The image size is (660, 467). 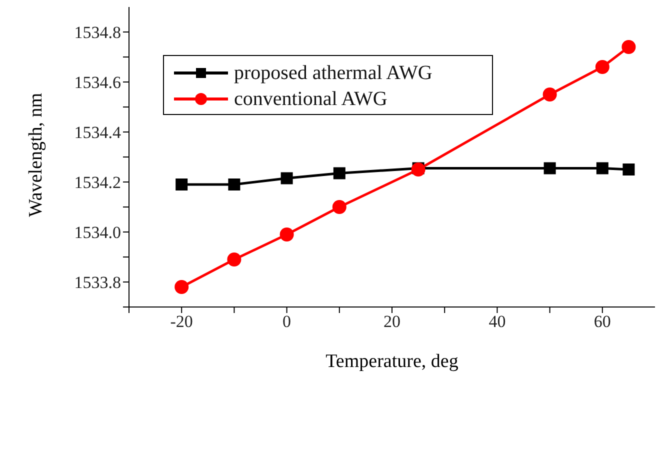 I want to click on y-tick-label: 1534.6, so click(x=97, y=82).